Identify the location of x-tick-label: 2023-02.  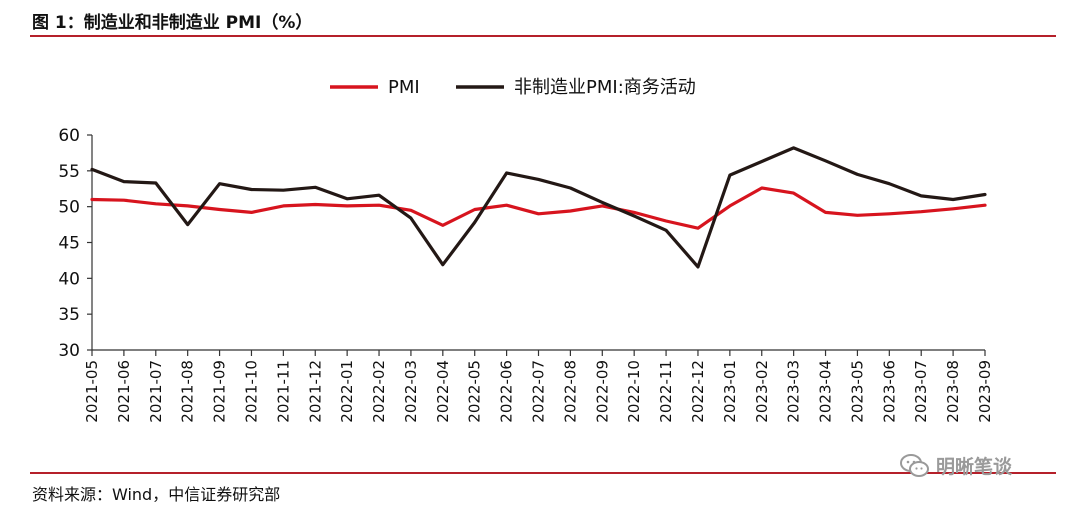
(762, 391).